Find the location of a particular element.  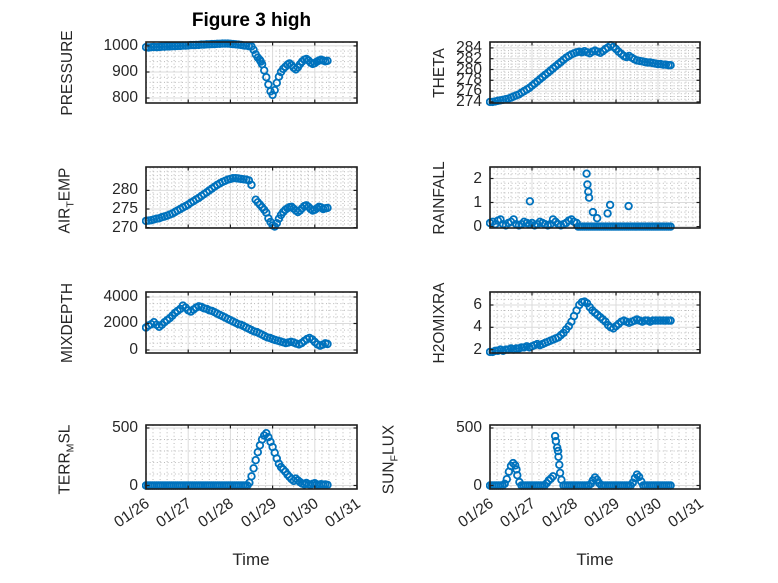

y-axis-label-theta: THETA is located at coordinates (439, 72).